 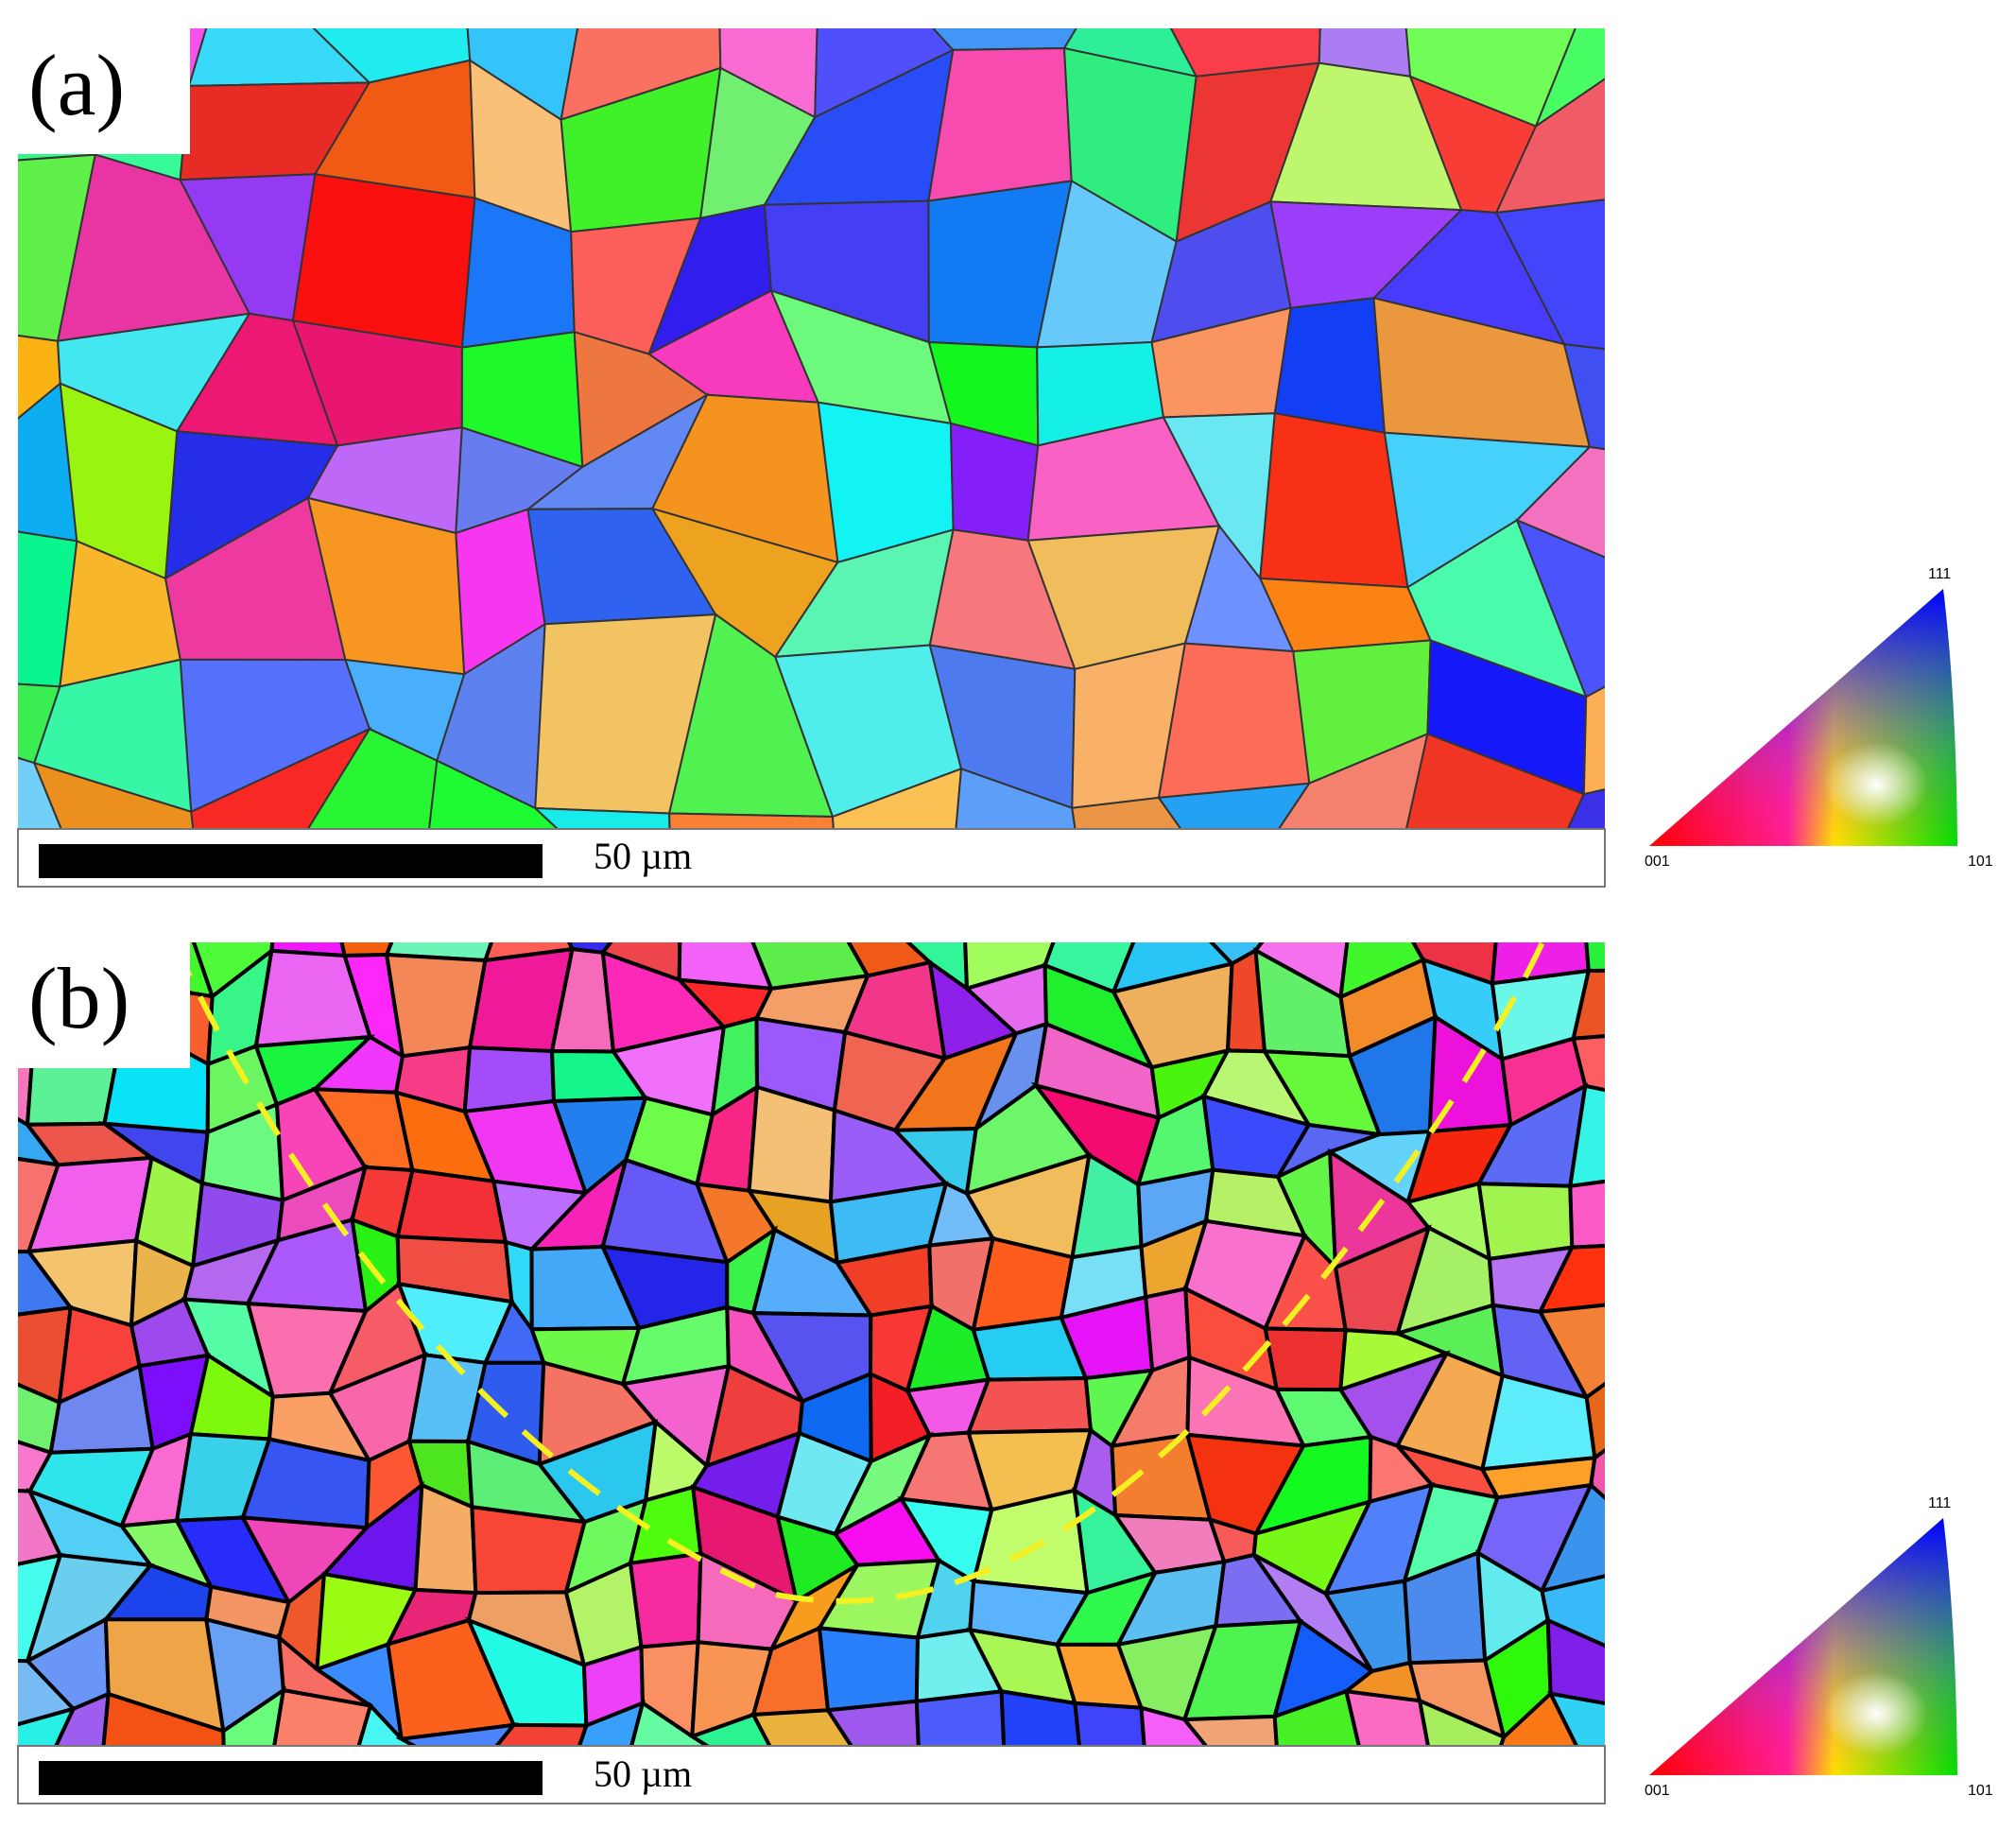 What do you see at coordinates (76, 85) in the screenshot?
I see `panel-label: (a)` at bounding box center [76, 85].